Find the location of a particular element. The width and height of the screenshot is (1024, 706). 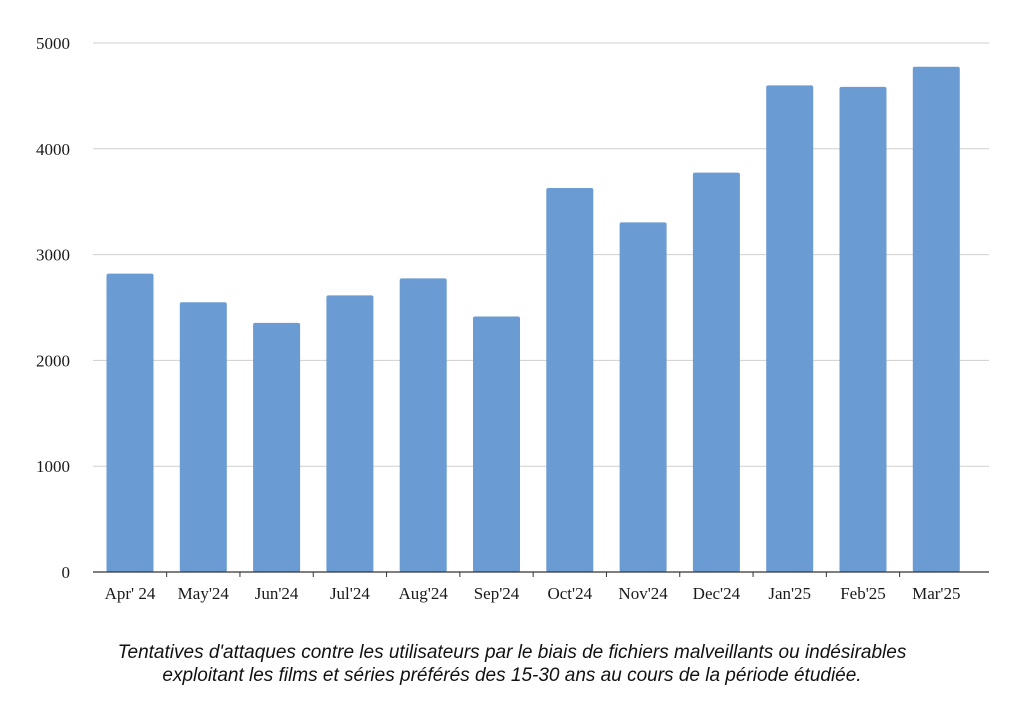

x-tick-label: Aug'24 is located at coordinates (424, 593).